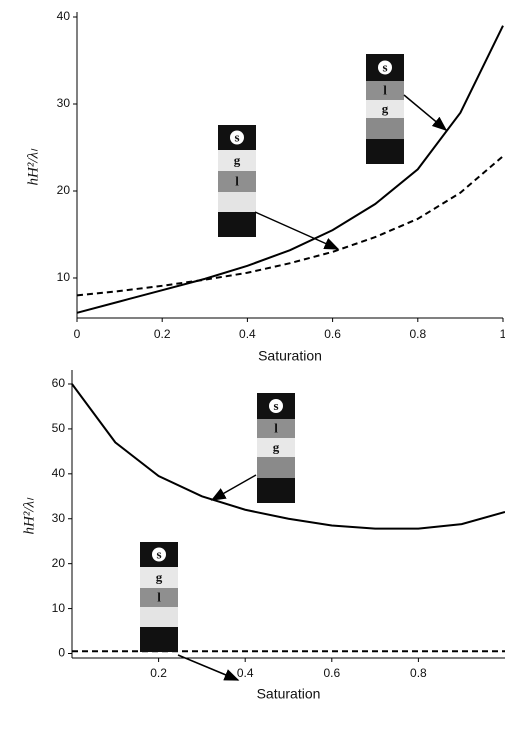 This screenshot has width=505, height=730. What do you see at coordinates (77, 334) in the screenshot?
I see `x-tick-label: 0` at bounding box center [77, 334].